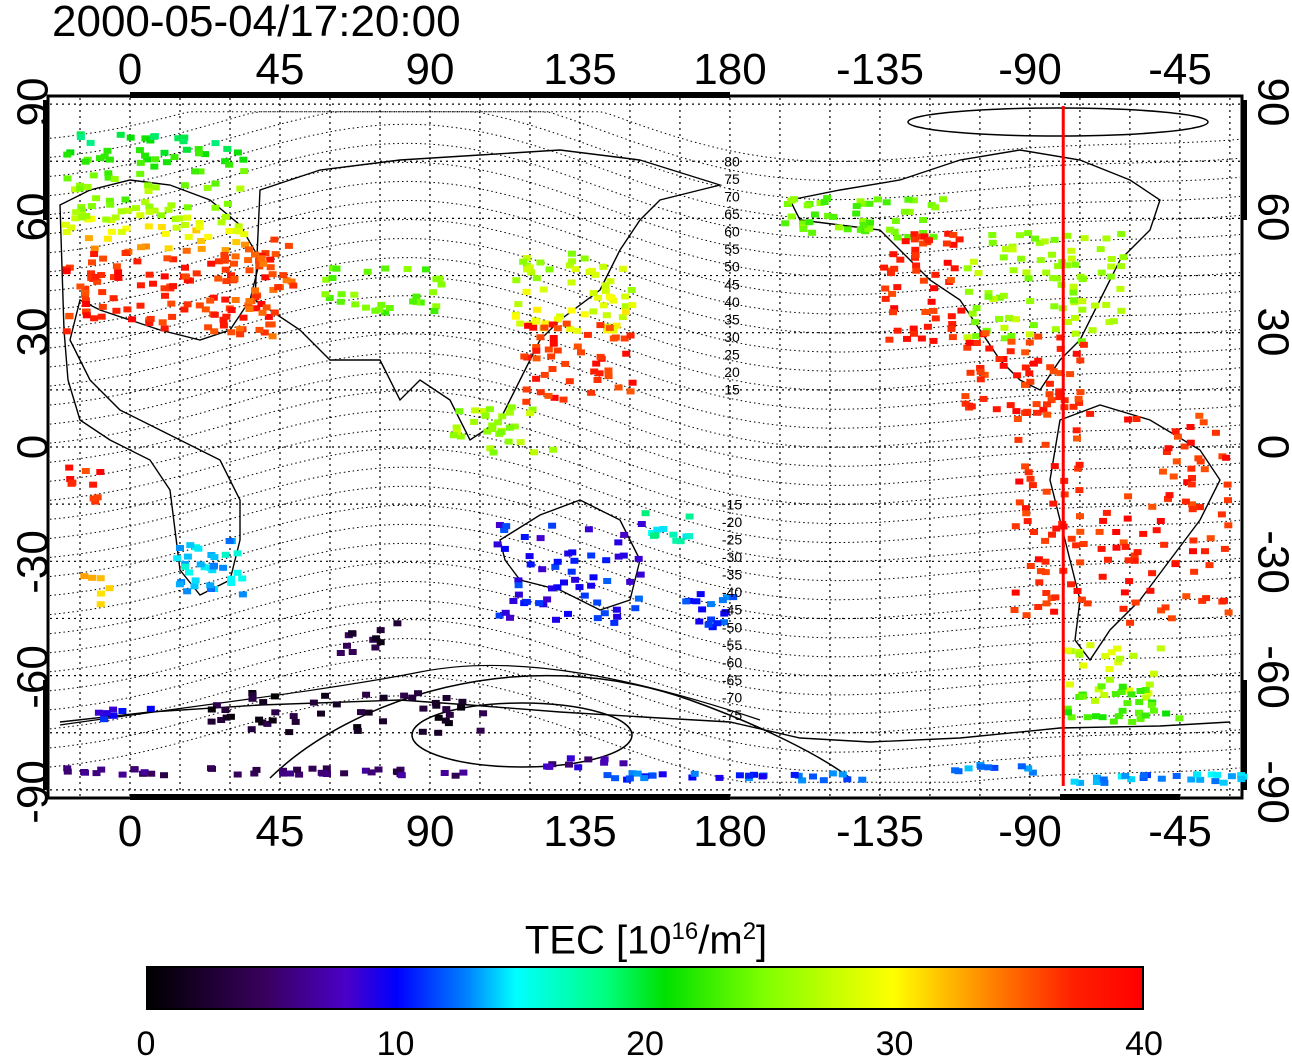  Describe the element at coordinates (732, 162) in the screenshot. I see `contour-label: 80` at that location.